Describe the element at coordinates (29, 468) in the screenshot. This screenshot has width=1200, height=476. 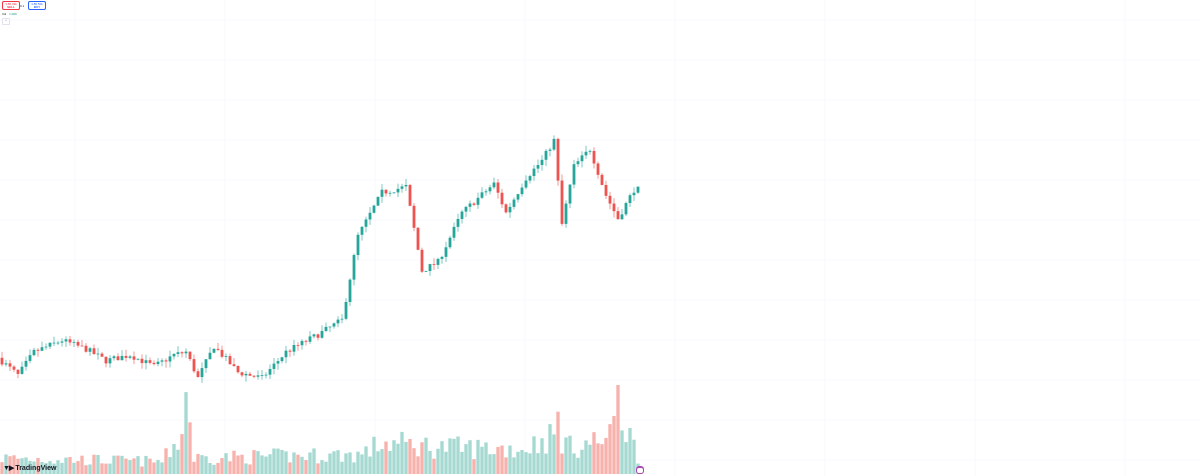
I see `tradingview-logo: ▼▶ TradingView` at that location.